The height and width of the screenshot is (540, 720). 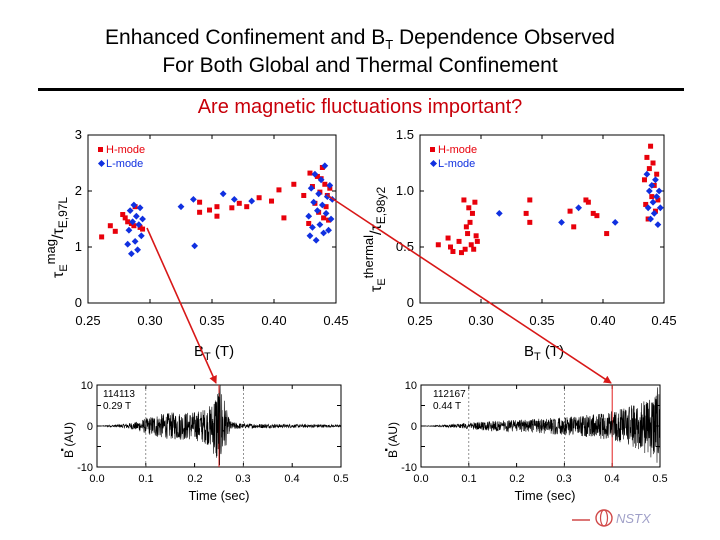 What do you see at coordinates (469, 289) in the screenshot?
I see `link-arrow-right` at bounding box center [469, 289].